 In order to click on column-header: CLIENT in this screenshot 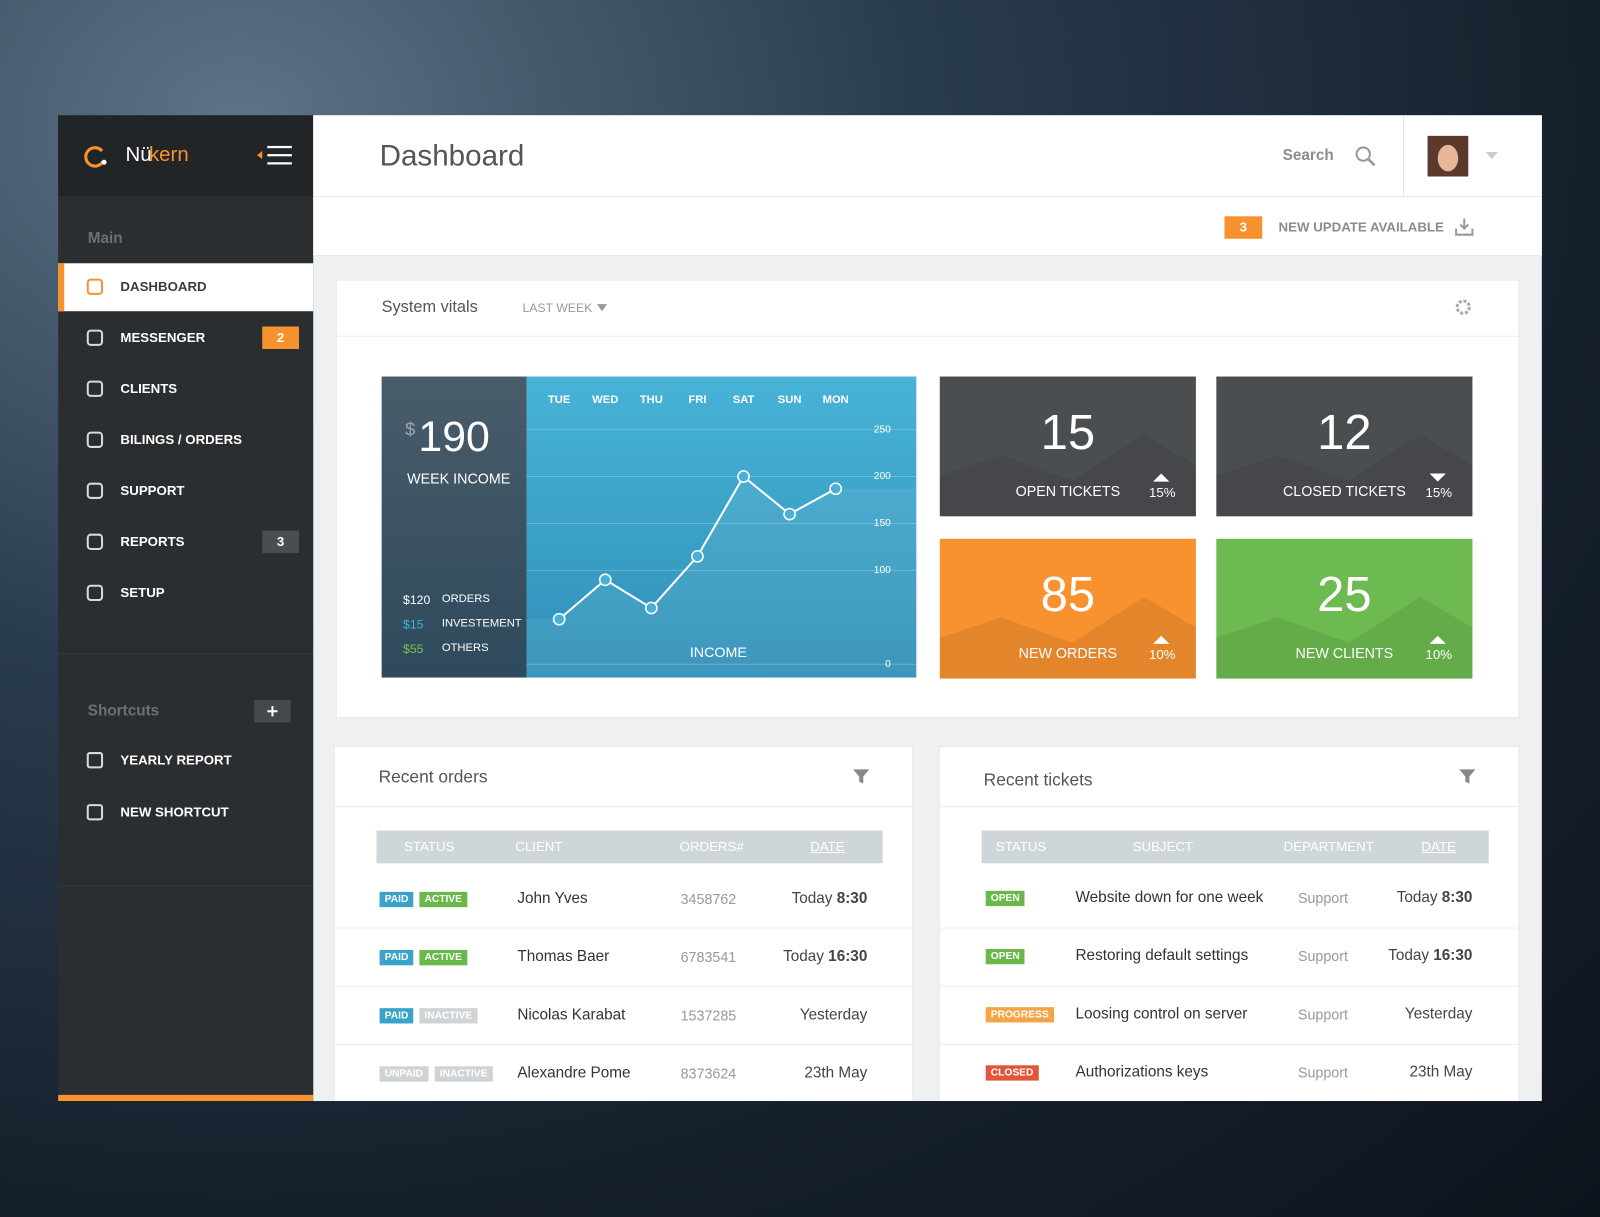, I will do `click(539, 846)`.